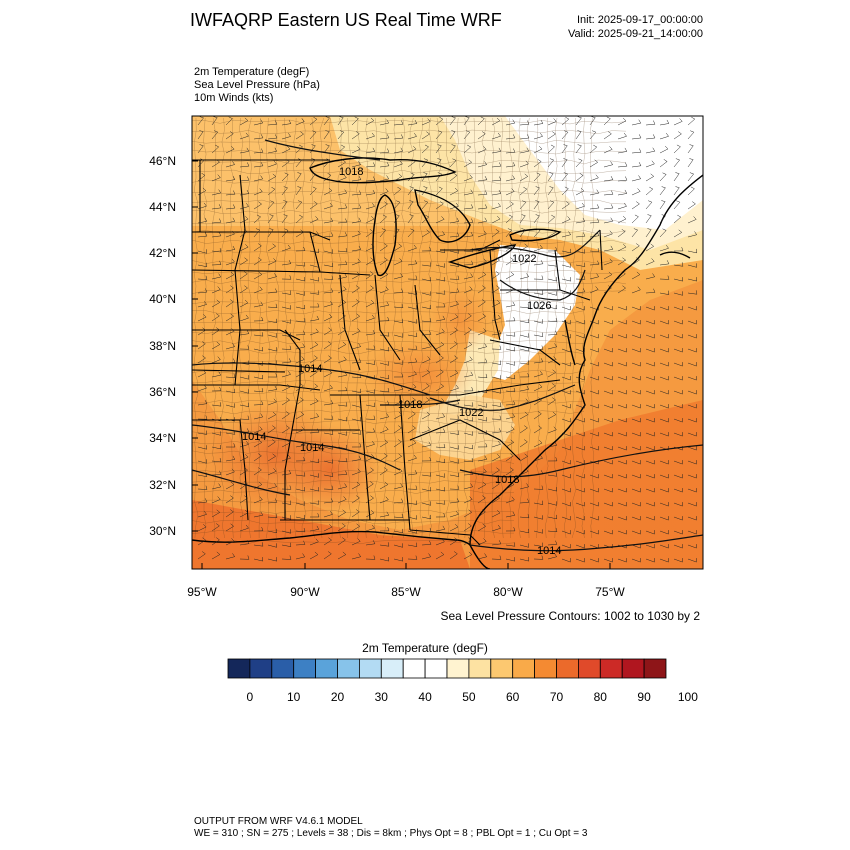 The width and height of the screenshot is (850, 850). What do you see at coordinates (635, 34) in the screenshot?
I see `valid-time: Valid: 2025-09-21_14:00:00` at bounding box center [635, 34].